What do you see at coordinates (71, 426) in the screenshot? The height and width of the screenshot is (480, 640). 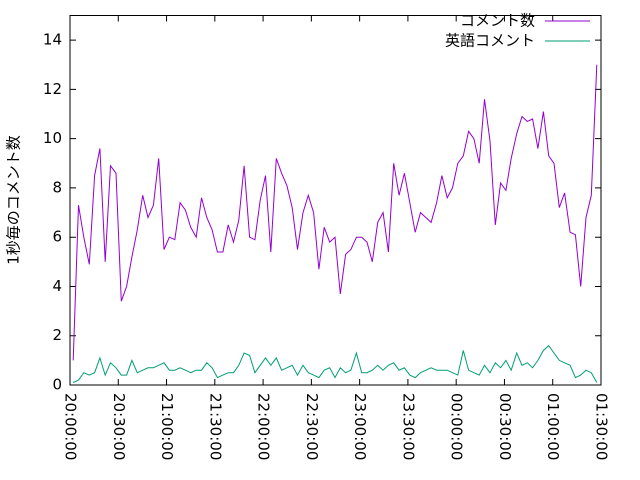 I see `x-tick-label: 20:00:00` at bounding box center [71, 426].